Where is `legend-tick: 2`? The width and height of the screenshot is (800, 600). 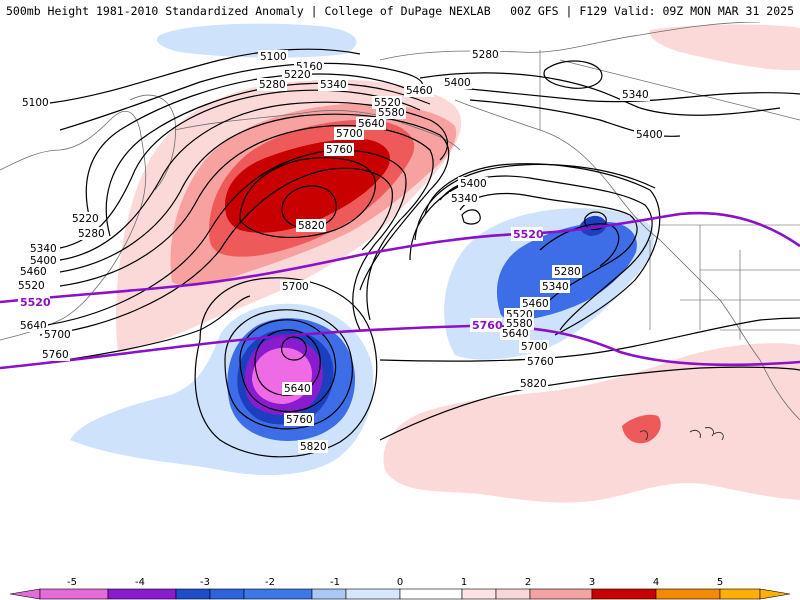
legend-tick: 2 is located at coordinates (528, 582).